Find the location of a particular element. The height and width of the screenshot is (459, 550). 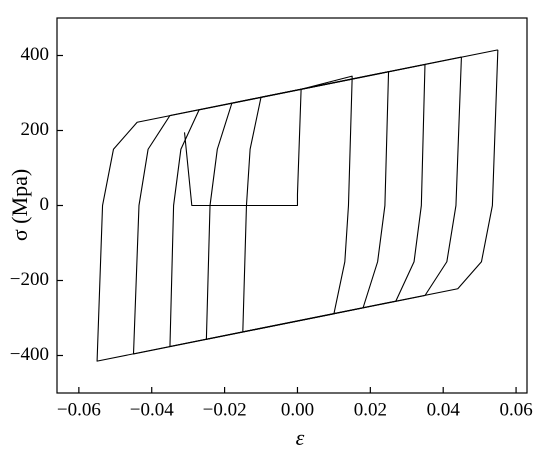

x-axis-label: ε is located at coordinates (300, 437).